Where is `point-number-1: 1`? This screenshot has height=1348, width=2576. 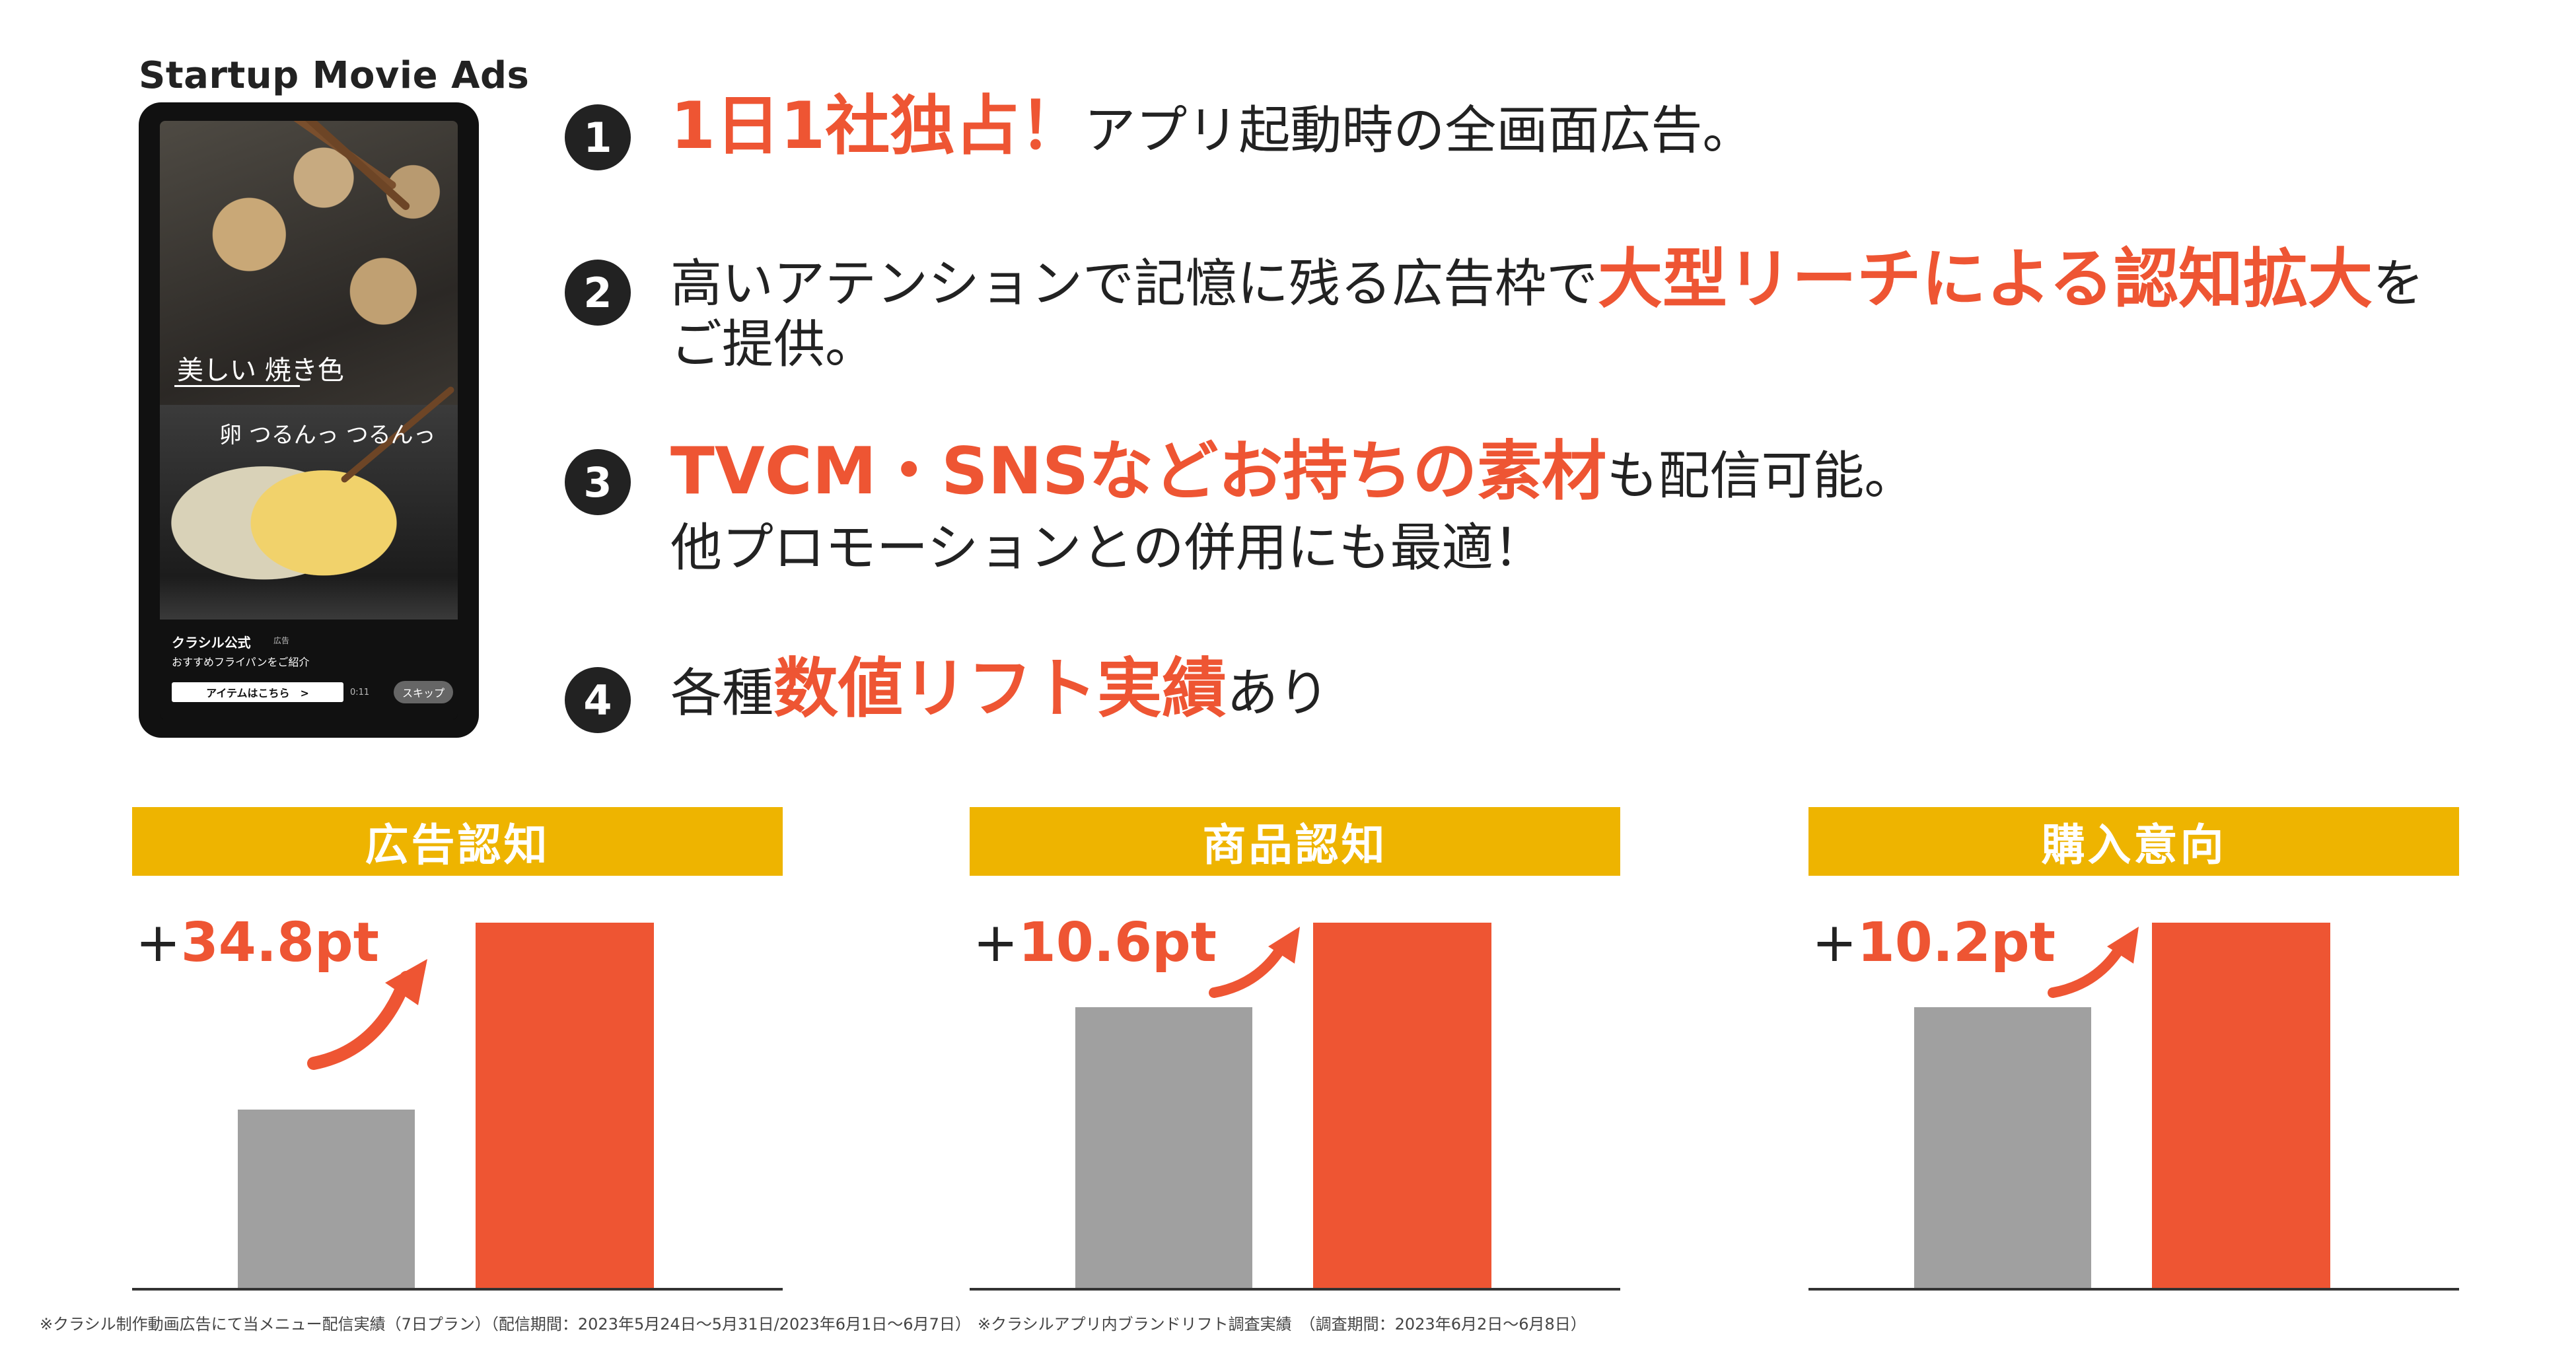
point-number-1: 1 is located at coordinates (598, 137).